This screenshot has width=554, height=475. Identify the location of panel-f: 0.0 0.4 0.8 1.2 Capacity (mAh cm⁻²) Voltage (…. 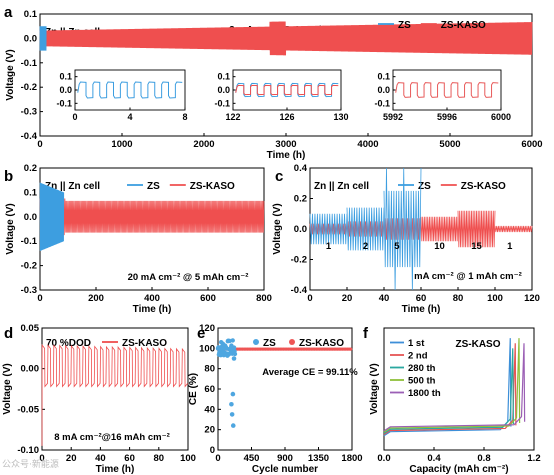
(455, 401).